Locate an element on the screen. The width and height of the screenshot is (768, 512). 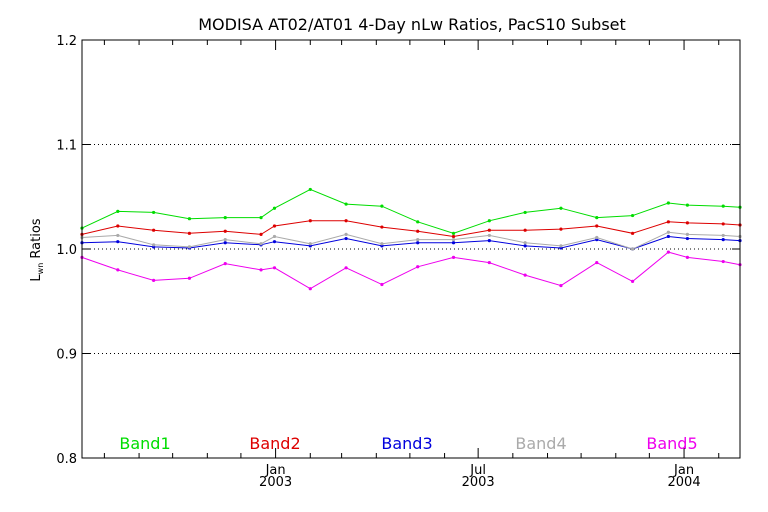
series-line-band3 is located at coordinates (411, 242).